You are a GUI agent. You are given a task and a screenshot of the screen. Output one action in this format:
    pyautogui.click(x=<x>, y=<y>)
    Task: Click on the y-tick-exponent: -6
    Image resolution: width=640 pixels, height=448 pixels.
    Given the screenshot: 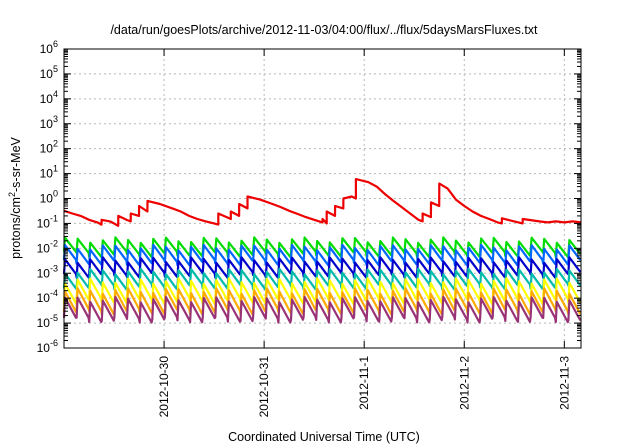 What is the action you would take?
    pyautogui.click(x=54, y=343)
    